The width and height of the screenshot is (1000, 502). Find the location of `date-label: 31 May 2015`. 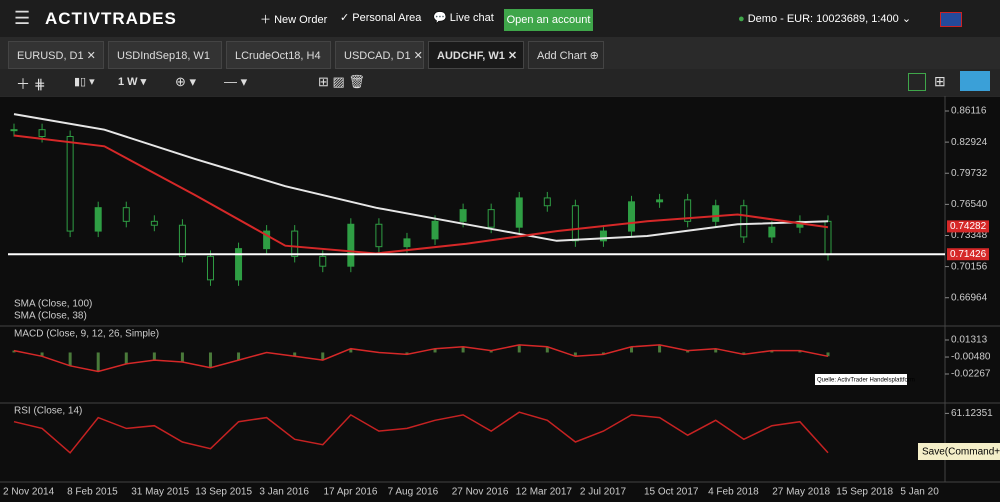

date-label: 31 May 2015 is located at coordinates (160, 492).